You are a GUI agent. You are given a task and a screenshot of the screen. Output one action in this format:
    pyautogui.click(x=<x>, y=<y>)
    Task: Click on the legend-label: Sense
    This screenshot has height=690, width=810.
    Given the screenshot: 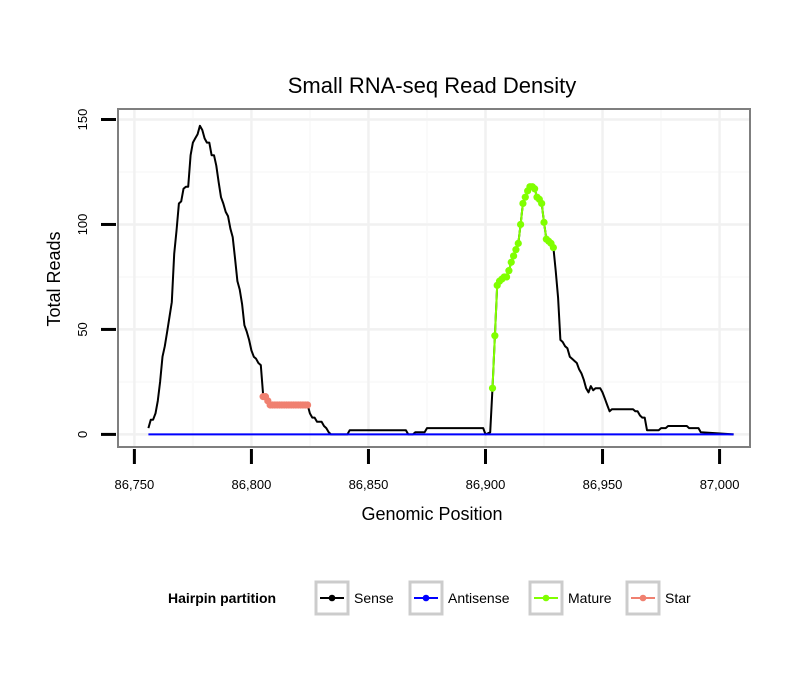 What is the action you would take?
    pyautogui.click(x=374, y=598)
    